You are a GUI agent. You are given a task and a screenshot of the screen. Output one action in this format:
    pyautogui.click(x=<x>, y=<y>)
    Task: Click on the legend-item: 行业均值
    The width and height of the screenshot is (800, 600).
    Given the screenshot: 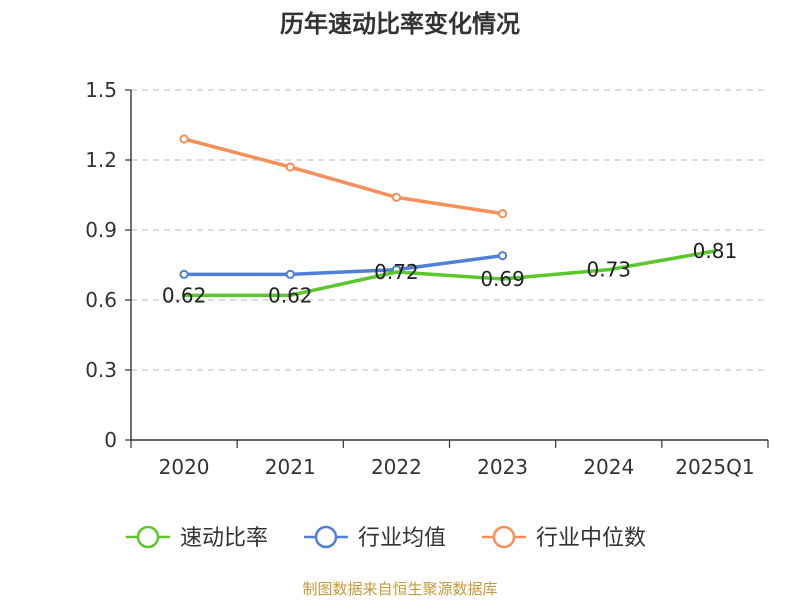 What is the action you would take?
    pyautogui.click(x=375, y=538)
    